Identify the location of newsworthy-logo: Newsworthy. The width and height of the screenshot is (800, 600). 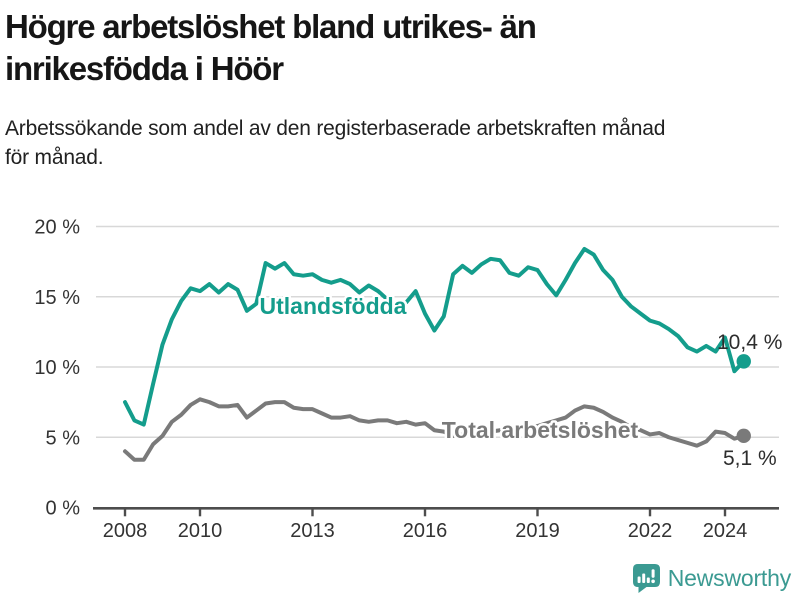
(711, 578).